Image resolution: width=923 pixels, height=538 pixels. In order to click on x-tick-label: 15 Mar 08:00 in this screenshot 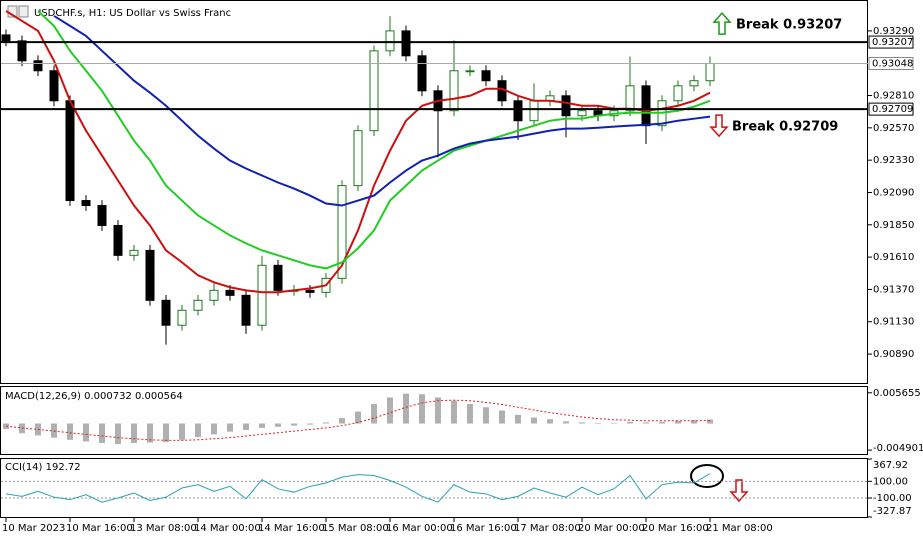, I will do `click(355, 528)`.